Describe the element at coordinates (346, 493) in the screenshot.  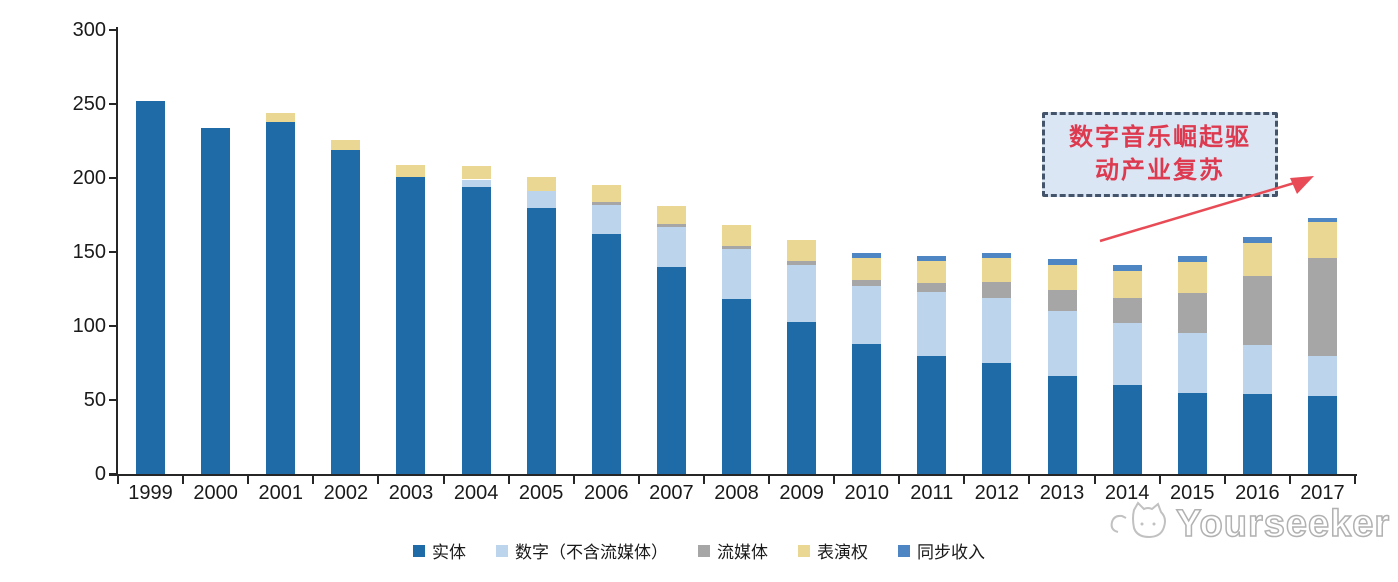
I see `x-tick-label: 2002` at that location.